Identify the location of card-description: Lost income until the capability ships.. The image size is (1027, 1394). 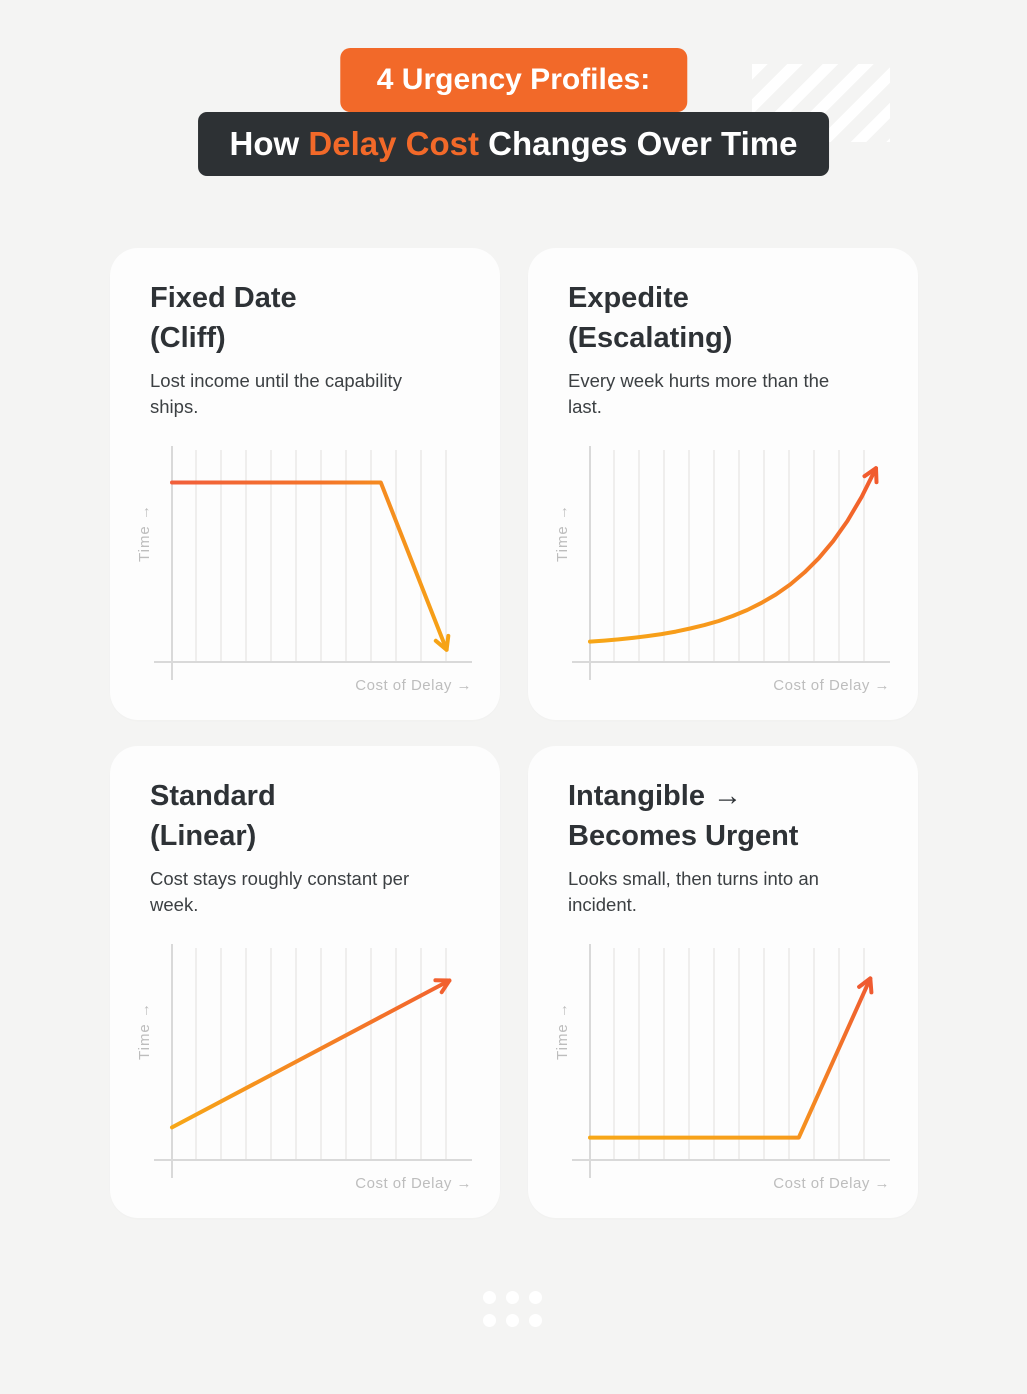
(276, 393).